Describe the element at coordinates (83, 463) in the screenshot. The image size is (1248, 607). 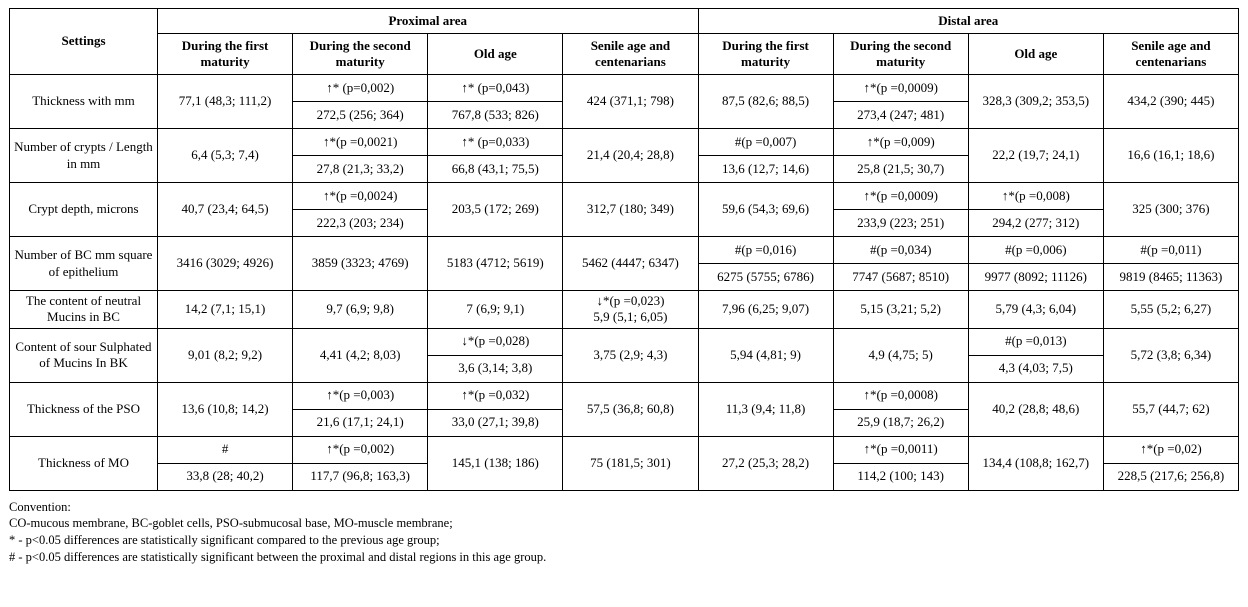
I see `row-label: Thickness of MO` at that location.